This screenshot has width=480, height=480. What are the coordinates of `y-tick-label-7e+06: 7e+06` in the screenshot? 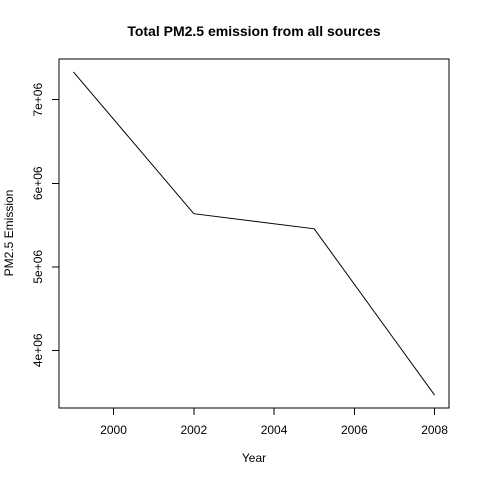 It's located at (38, 100).